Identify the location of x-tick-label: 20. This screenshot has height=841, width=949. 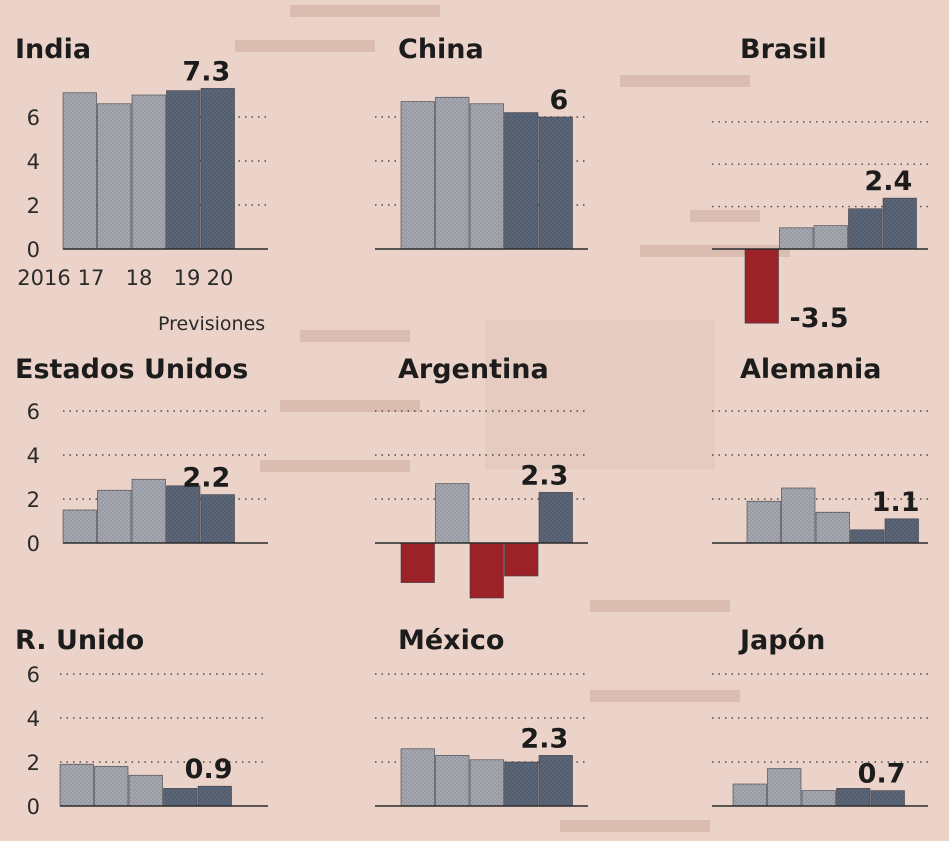
(220, 278).